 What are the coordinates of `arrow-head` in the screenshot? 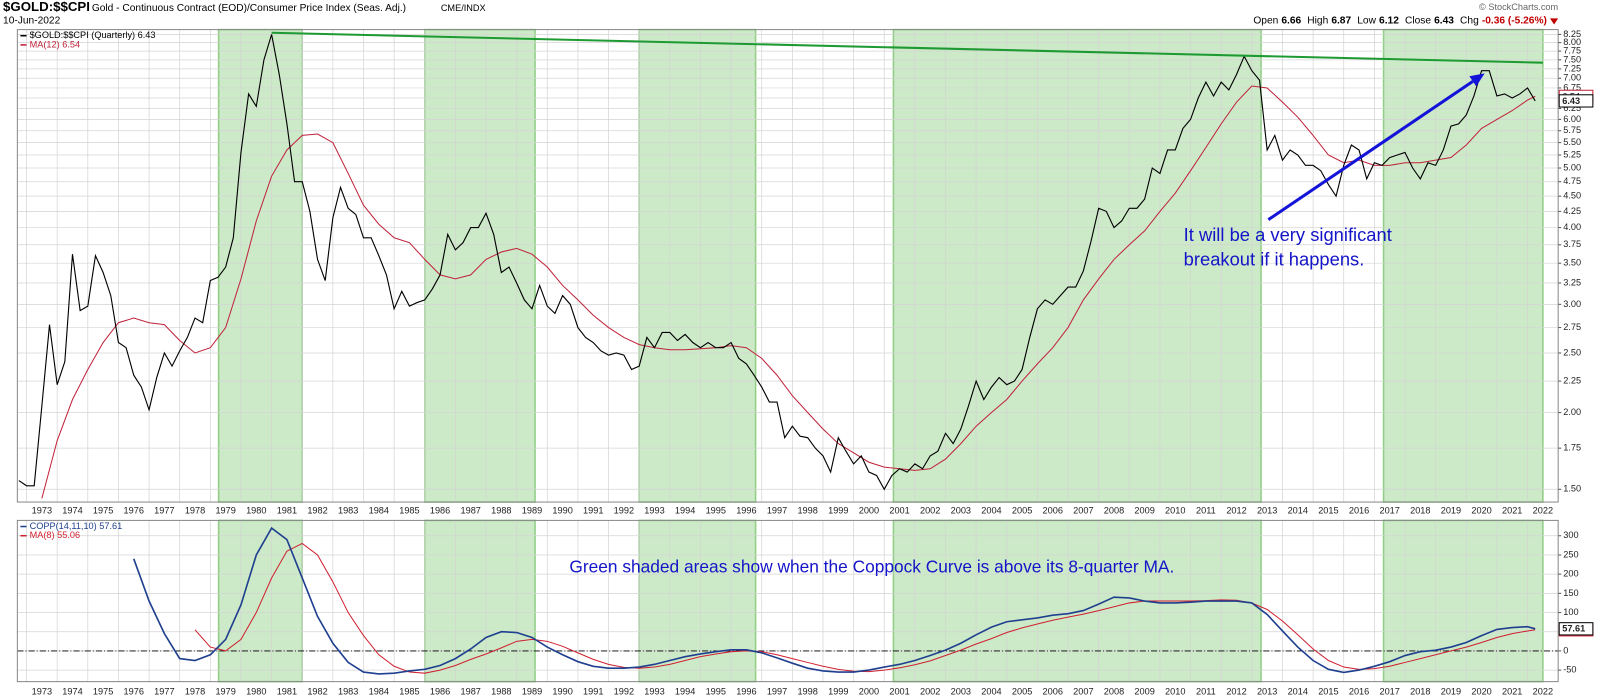 It's located at (1477, 80).